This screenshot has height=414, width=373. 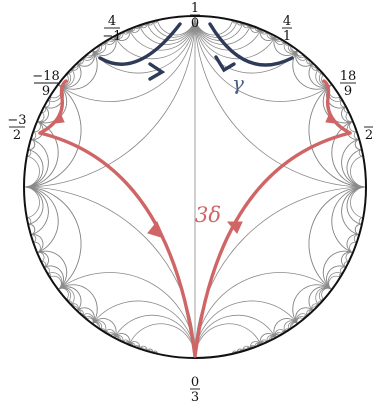 I want to click on gamma-arc-right, so click(x=251, y=44).